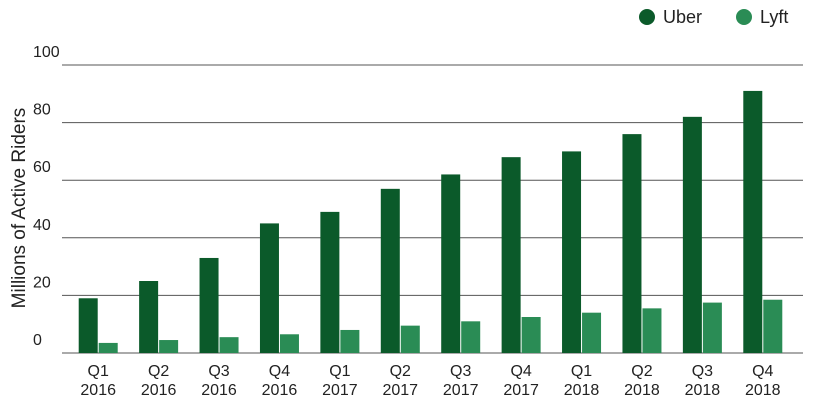 The image size is (817, 403). I want to click on y-tick-label: 60, so click(42, 167).